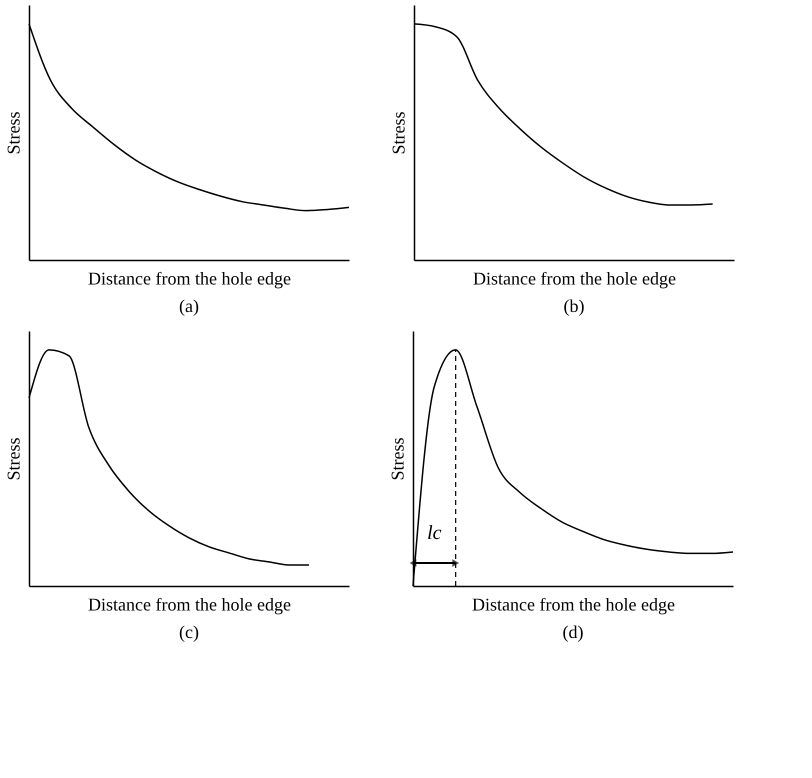 The height and width of the screenshot is (778, 812). Describe the element at coordinates (189, 306) in the screenshot. I see `text: (a)` at that location.